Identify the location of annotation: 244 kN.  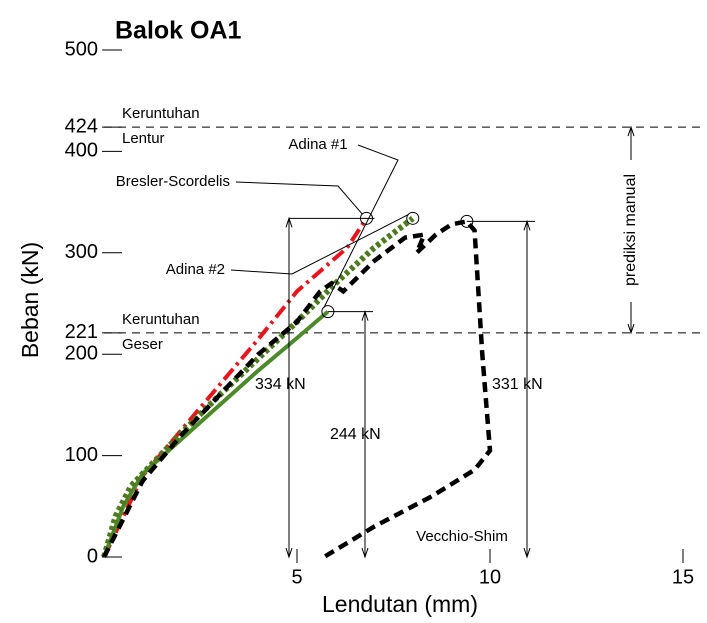
(355, 434).